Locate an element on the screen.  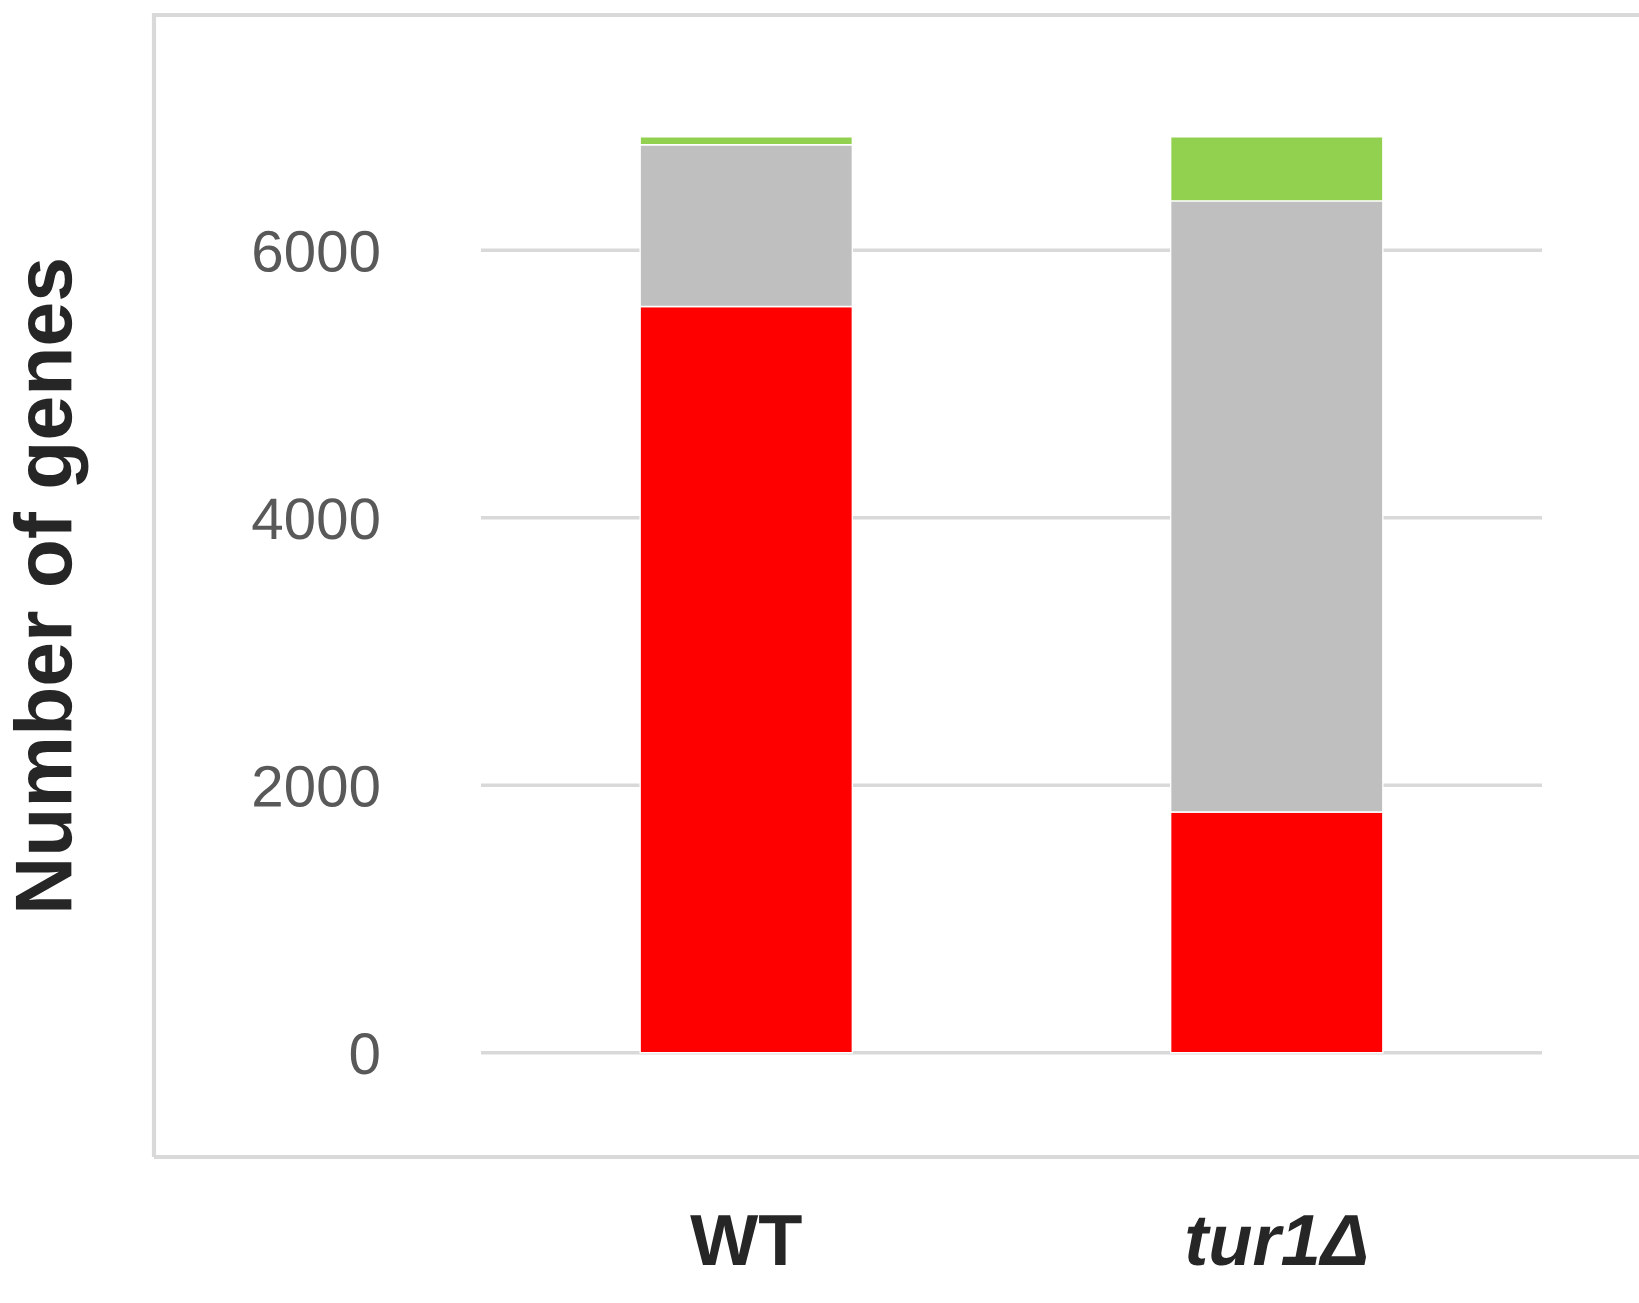
y-tick-label: 6000 is located at coordinates (316, 251).